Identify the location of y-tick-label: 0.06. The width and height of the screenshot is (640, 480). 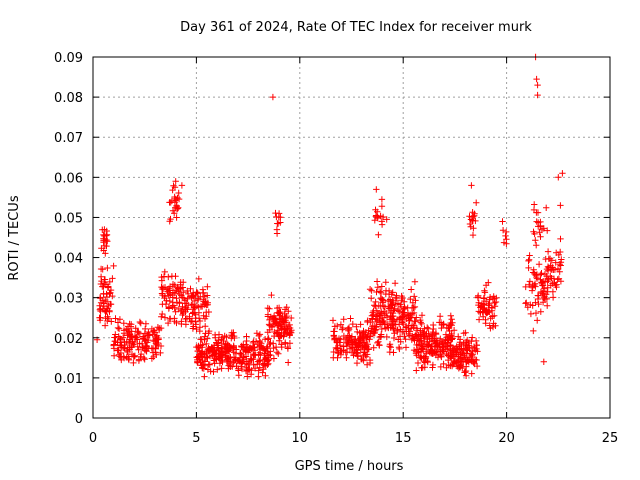
(68, 178).